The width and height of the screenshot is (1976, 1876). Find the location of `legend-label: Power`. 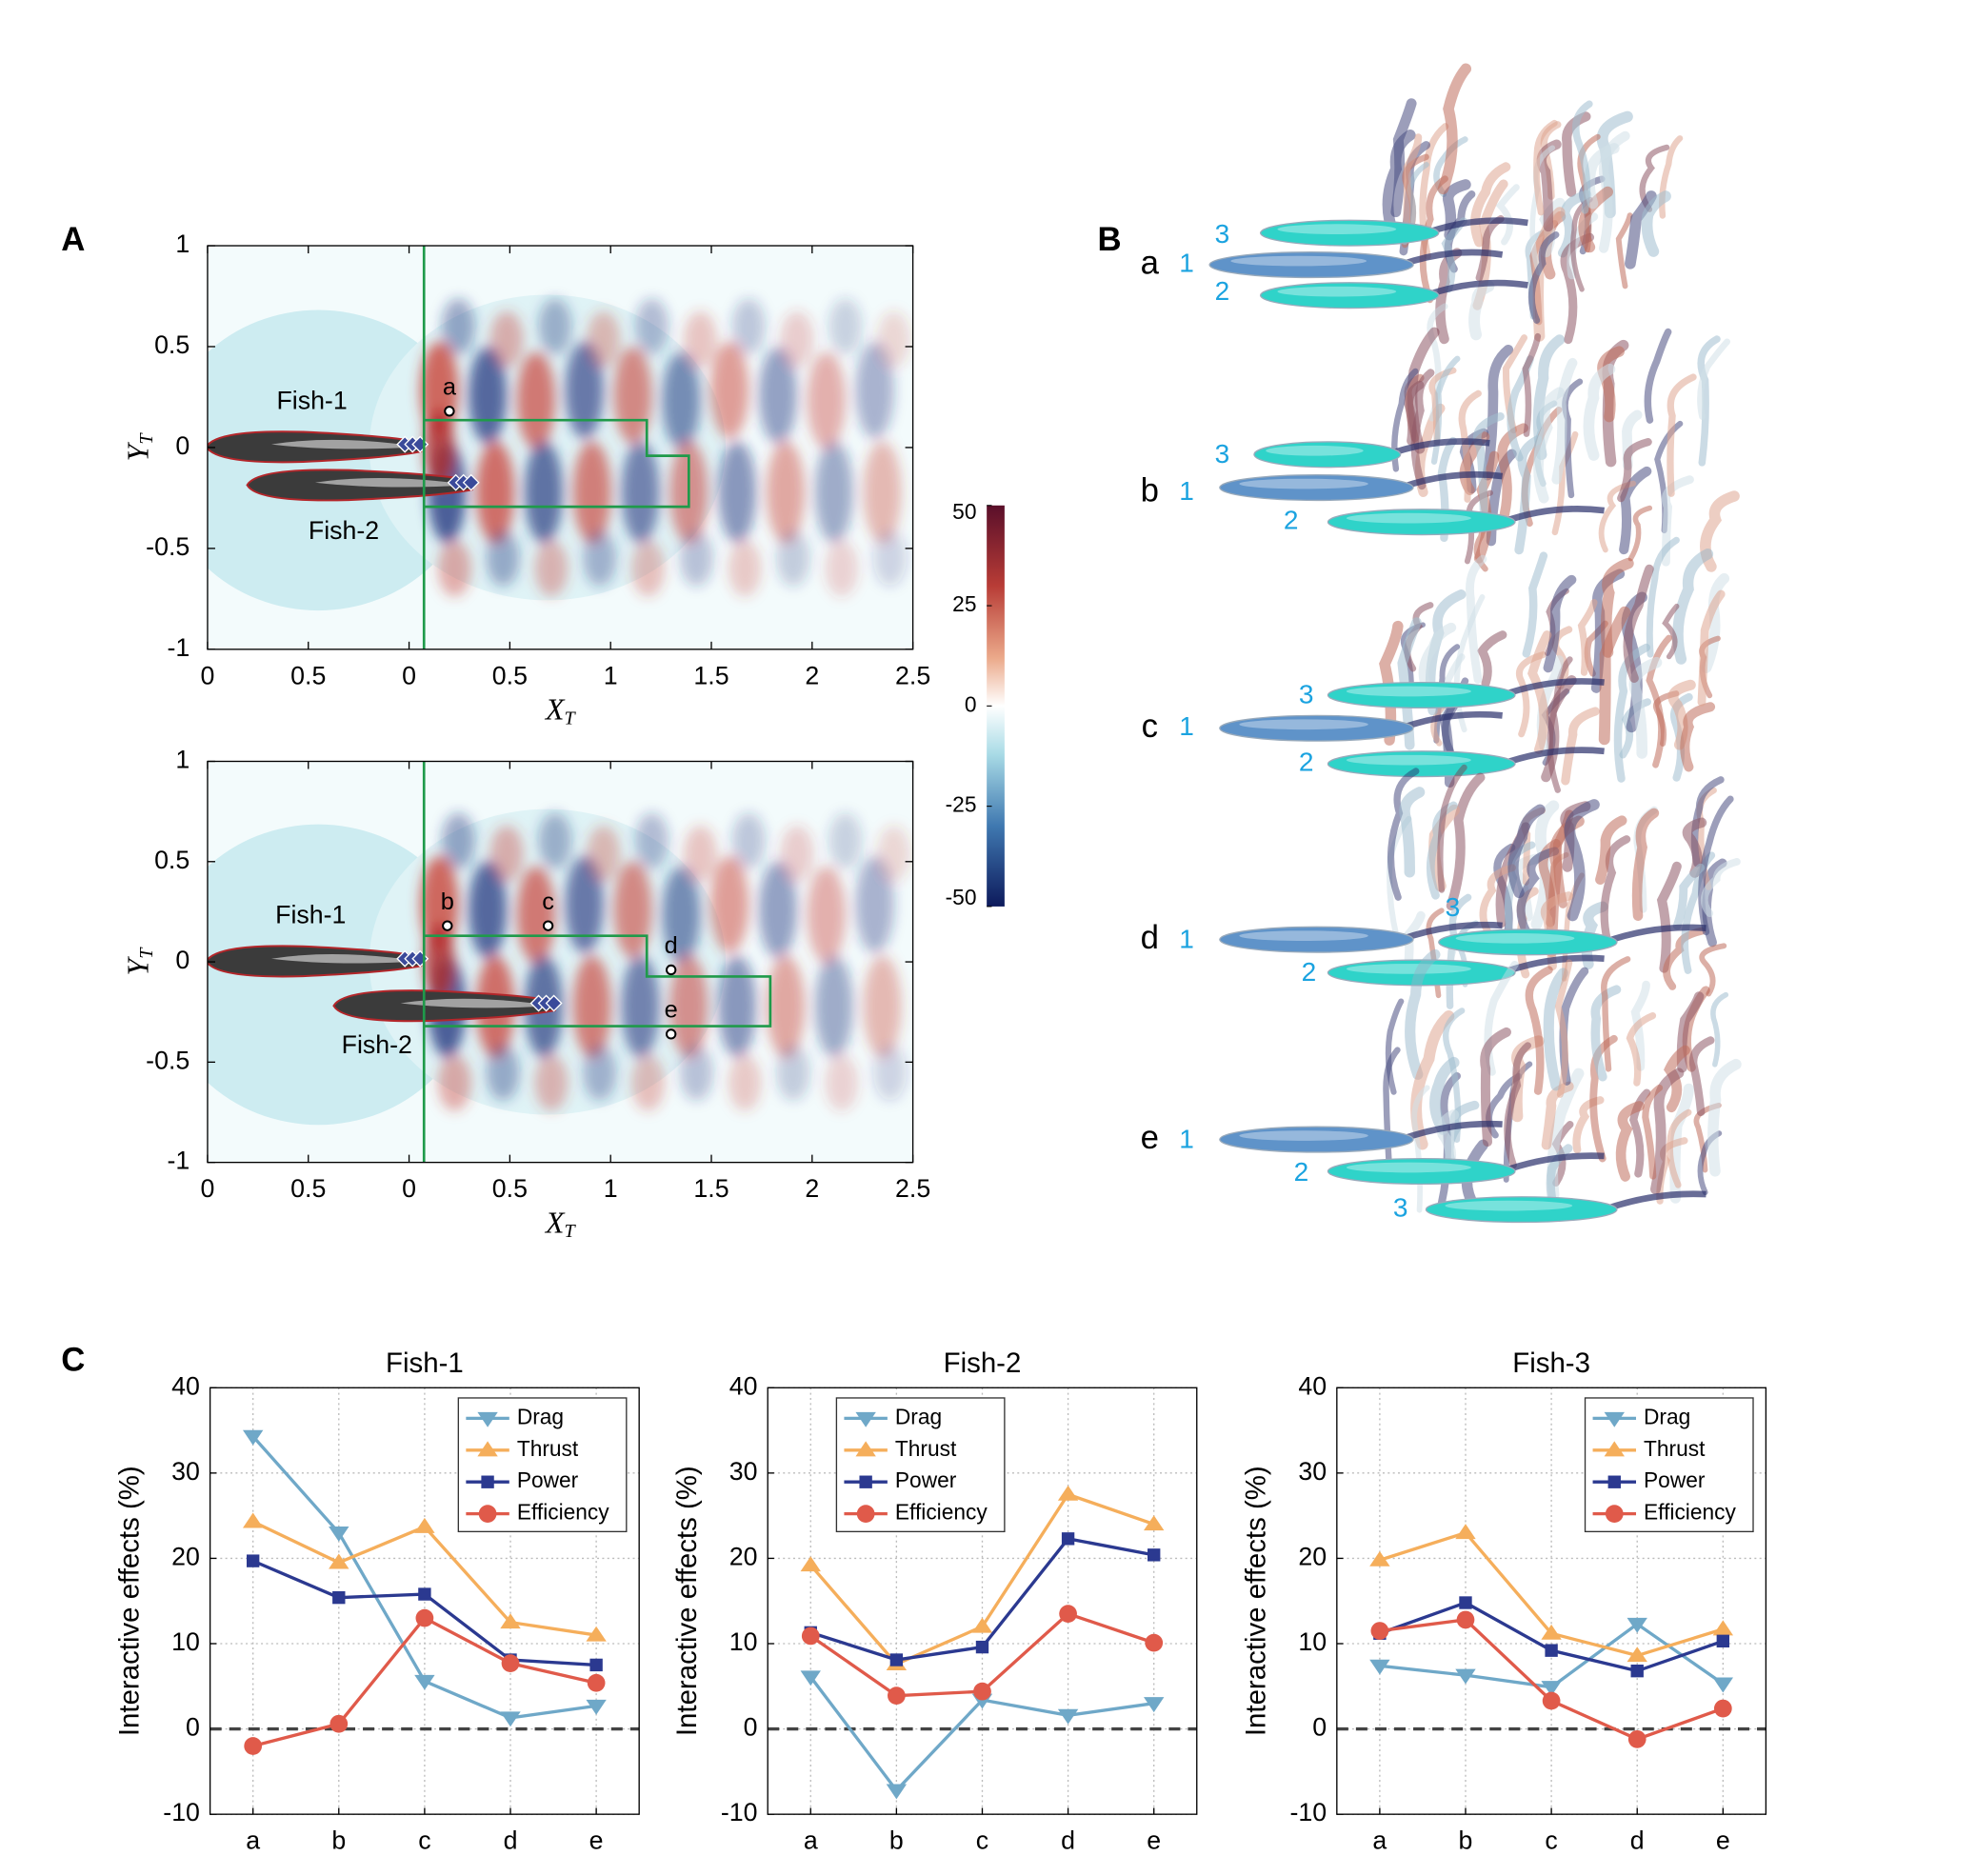

legend-label: Power is located at coordinates (1675, 1479).